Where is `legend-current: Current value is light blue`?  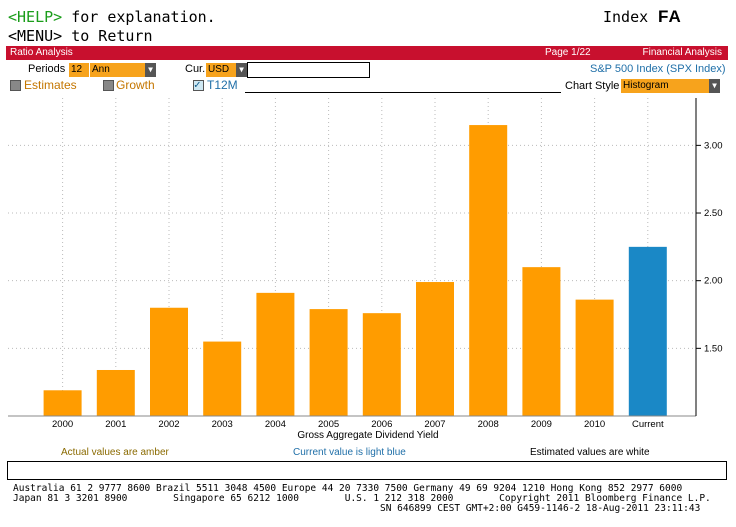
legend-current: Current value is light blue is located at coordinates (349, 452).